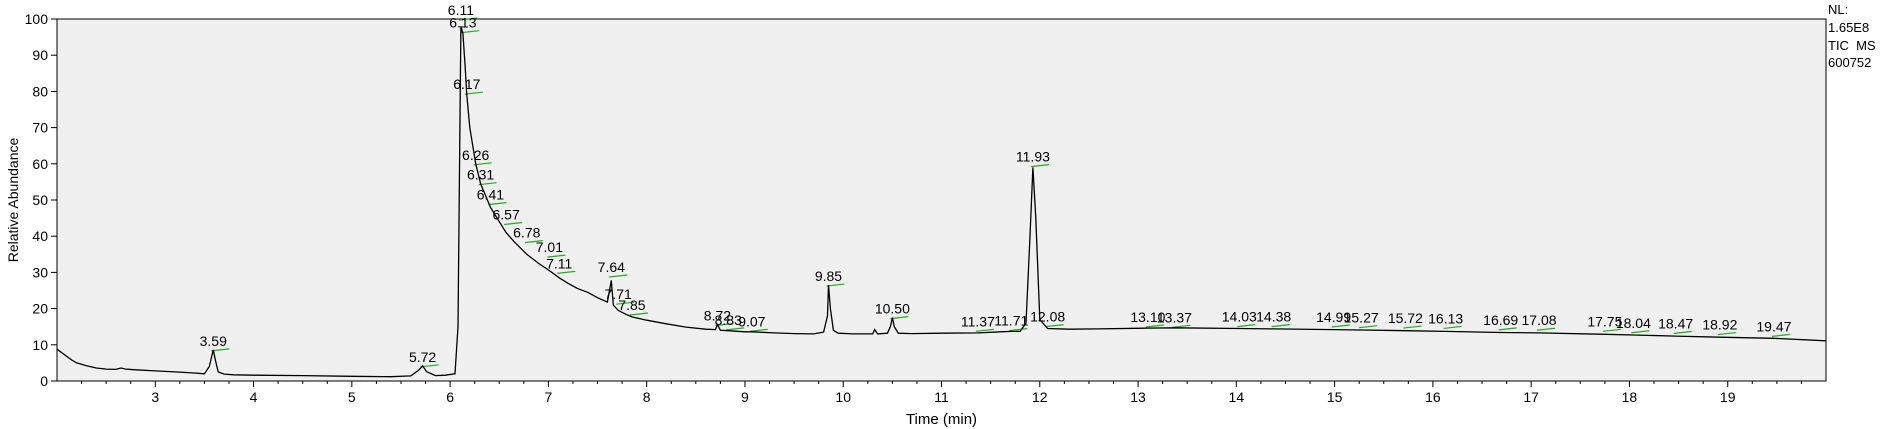 The width and height of the screenshot is (1882, 429). Describe the element at coordinates (40, 309) in the screenshot. I see `y-tick-label: 20` at that location.